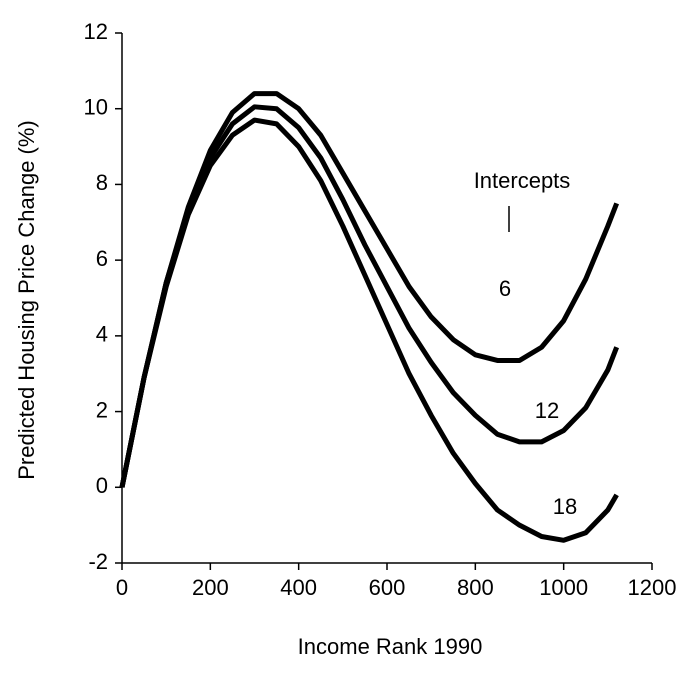  What do you see at coordinates (102, 182) in the screenshot?
I see `y-tick-label: 8` at bounding box center [102, 182].